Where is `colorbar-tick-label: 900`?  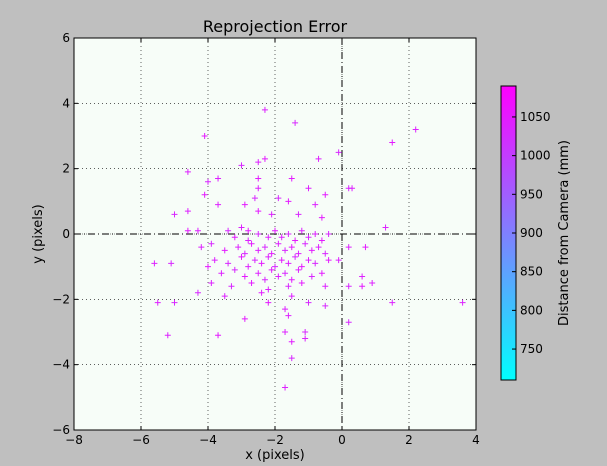 colorbar-tick-label: 900 is located at coordinates (531, 233).